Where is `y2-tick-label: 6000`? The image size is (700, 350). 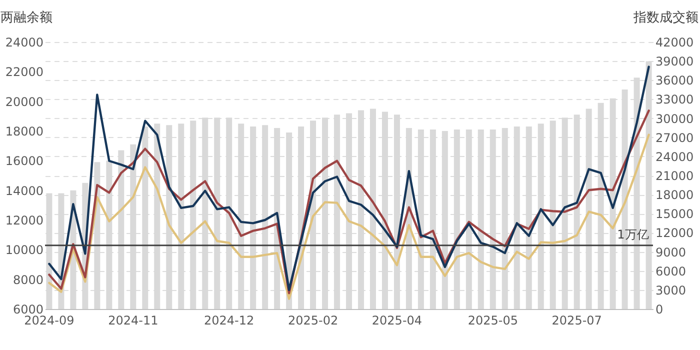
y2-tick-label: 6000 is located at coordinates (671, 271).